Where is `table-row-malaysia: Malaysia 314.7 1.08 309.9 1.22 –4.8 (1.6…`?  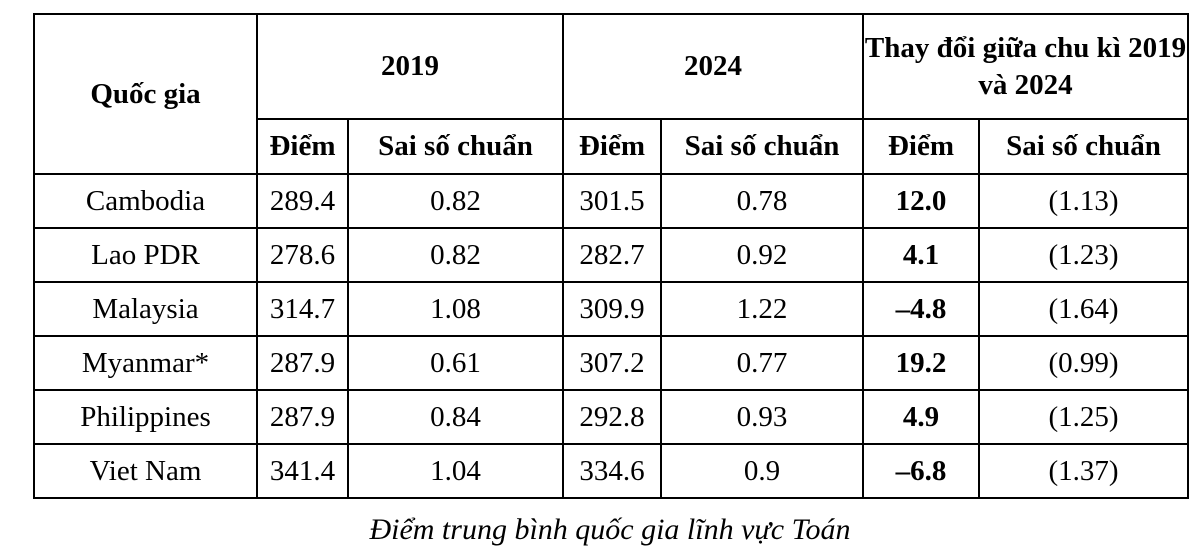
table-row-malaysia: Malaysia 314.7 1.08 309.9 1.22 –4.8 (1.6… is located at coordinates (611, 309).